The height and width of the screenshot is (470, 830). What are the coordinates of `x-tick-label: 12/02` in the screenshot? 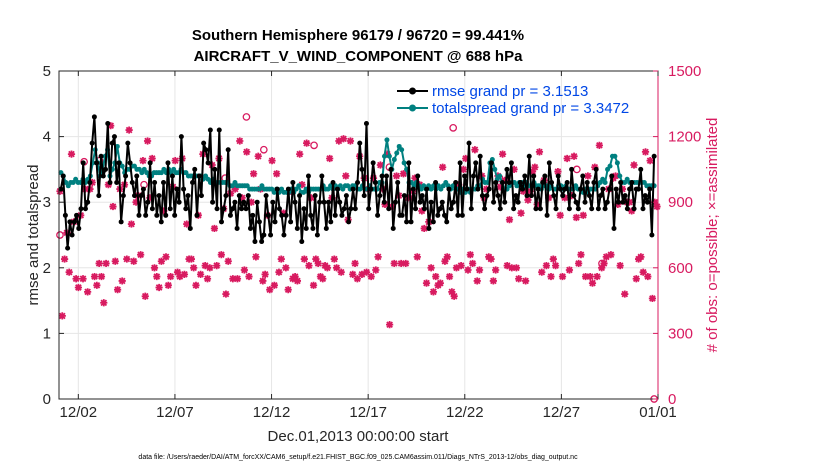 It's located at (79, 412).